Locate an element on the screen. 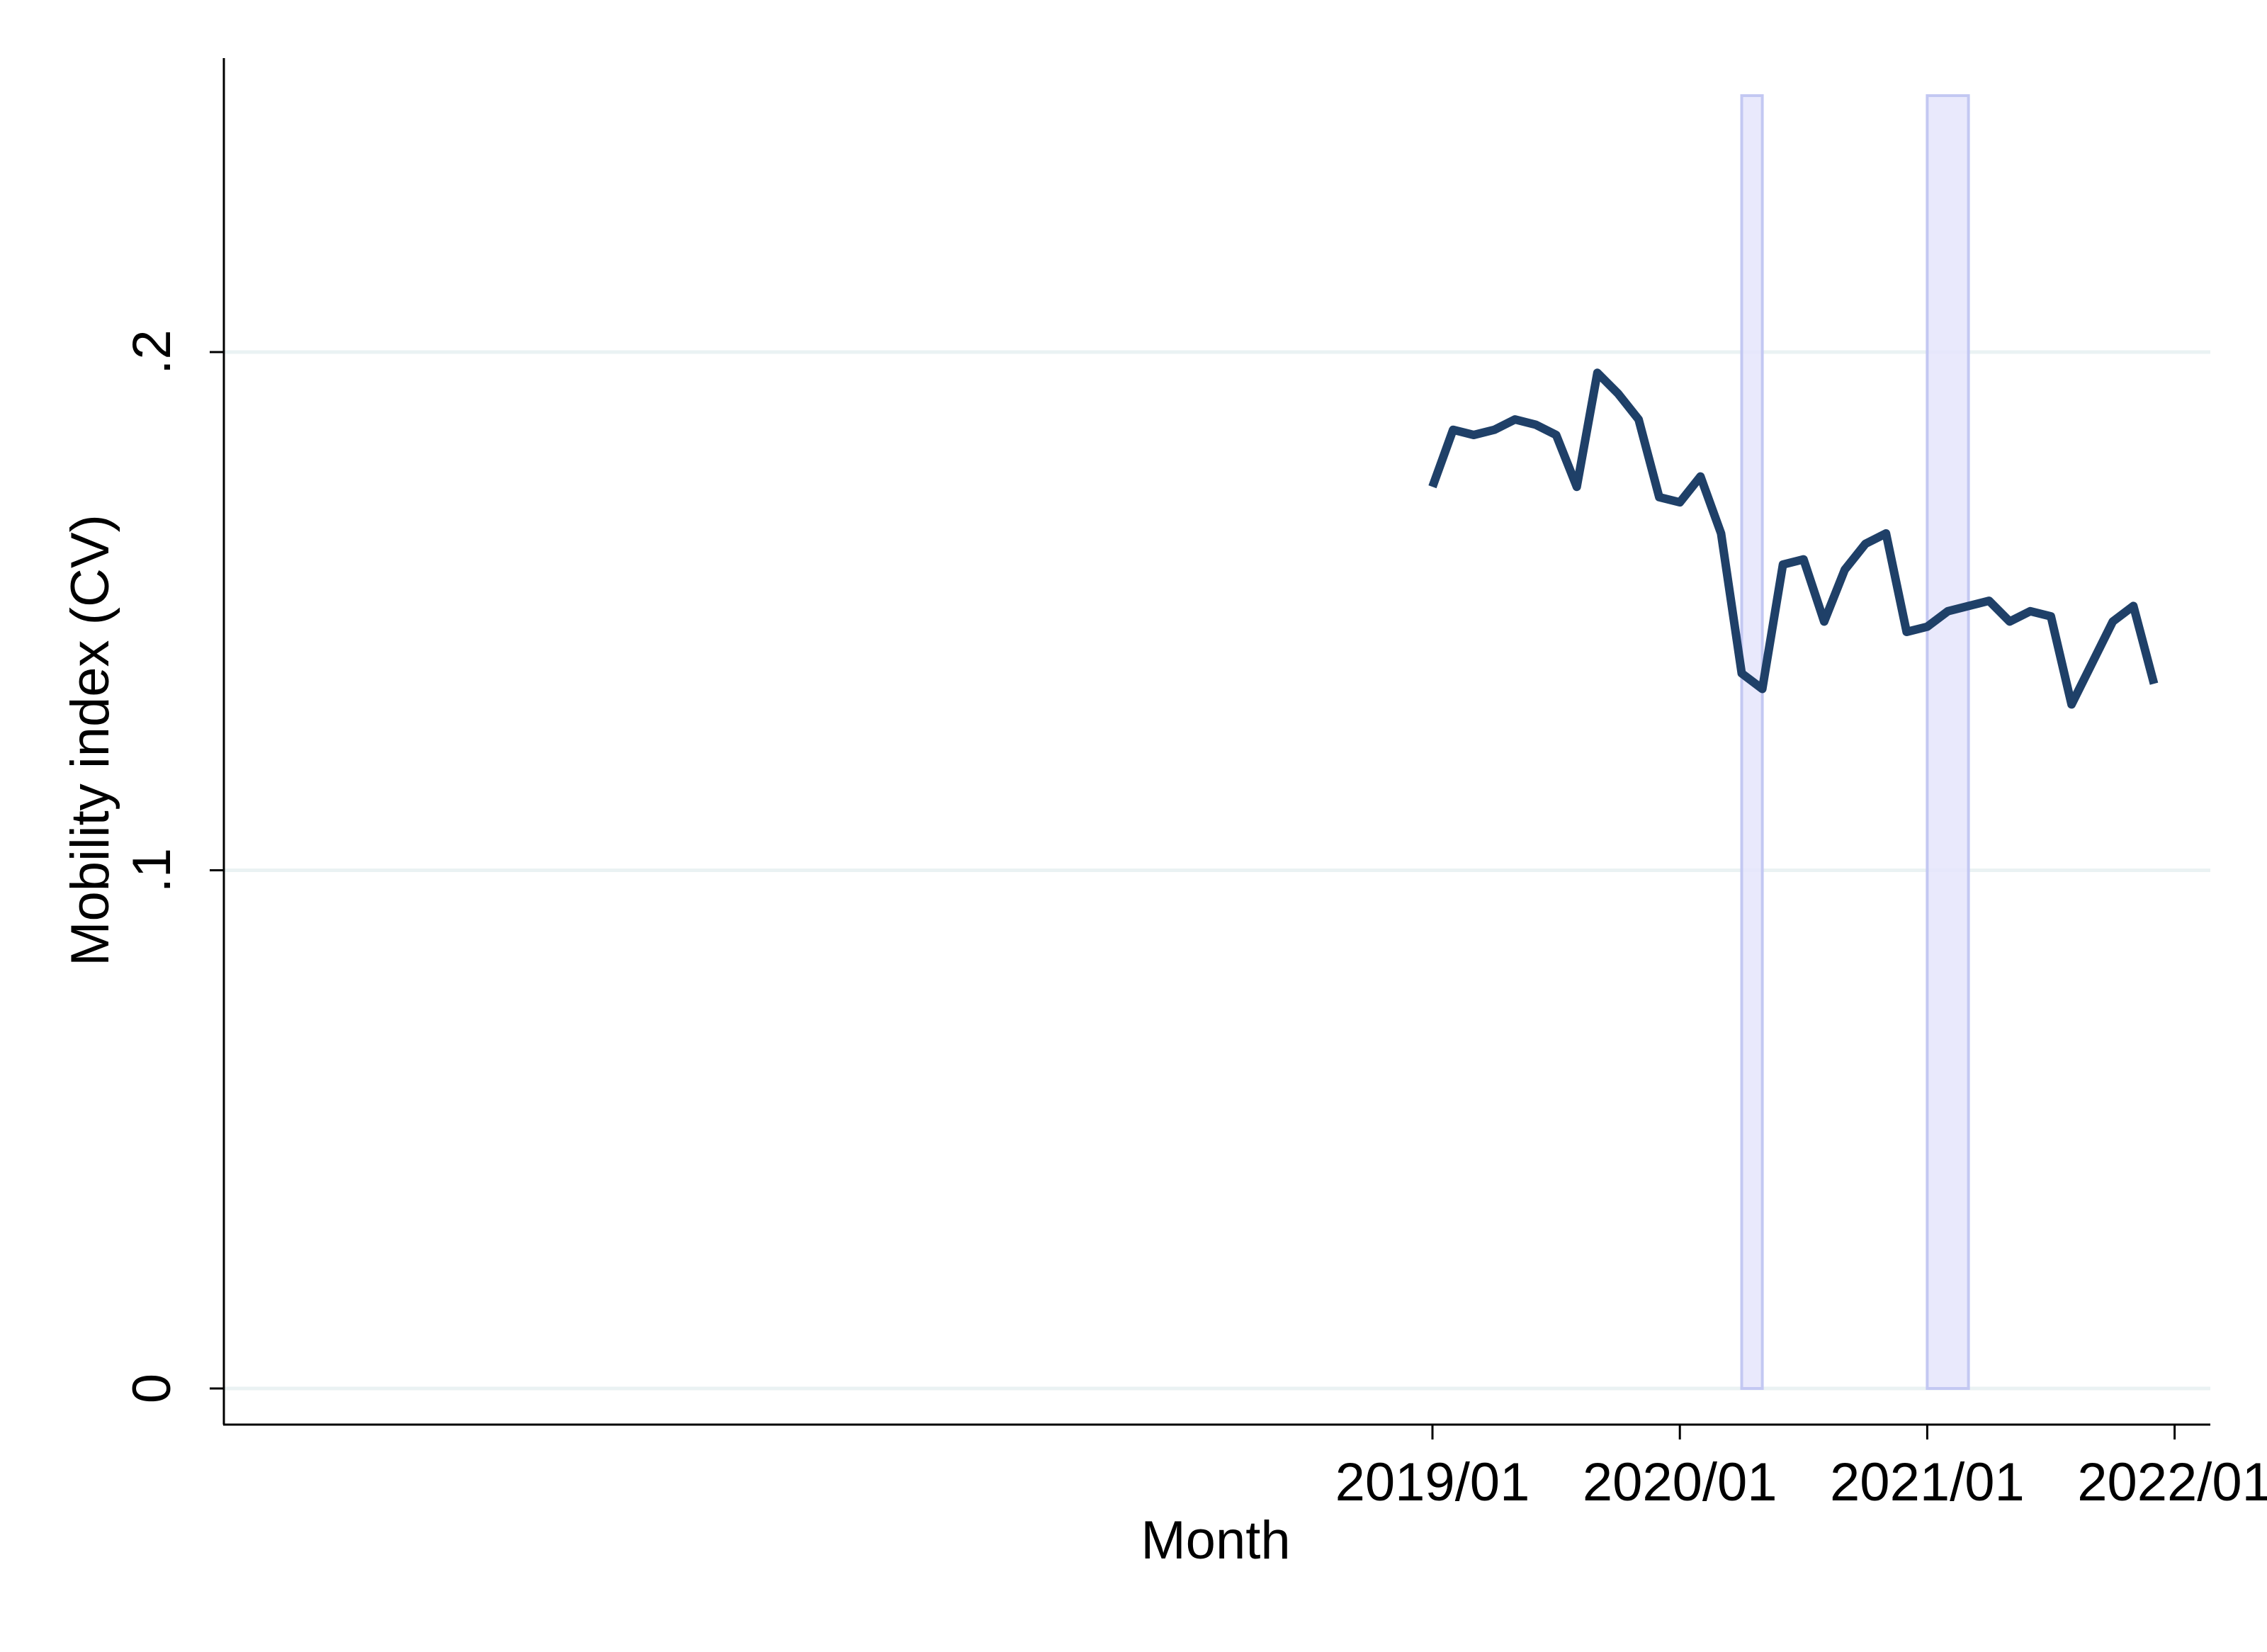 This screenshot has width=2267, height=1652. y-tick-label: .2 is located at coordinates (152, 352).